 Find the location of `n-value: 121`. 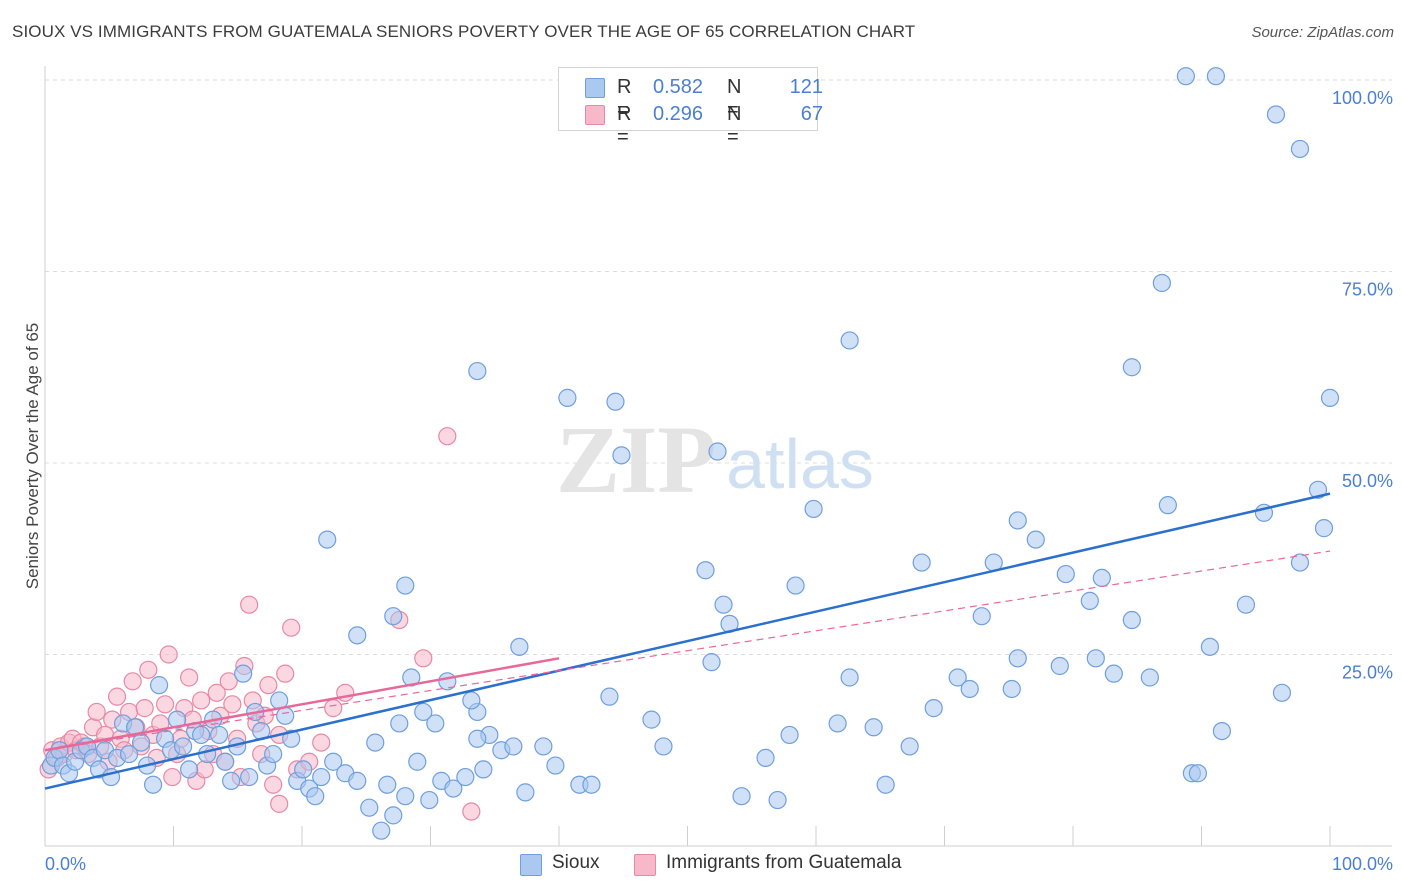

n-value: 121 is located at coordinates (806, 87).